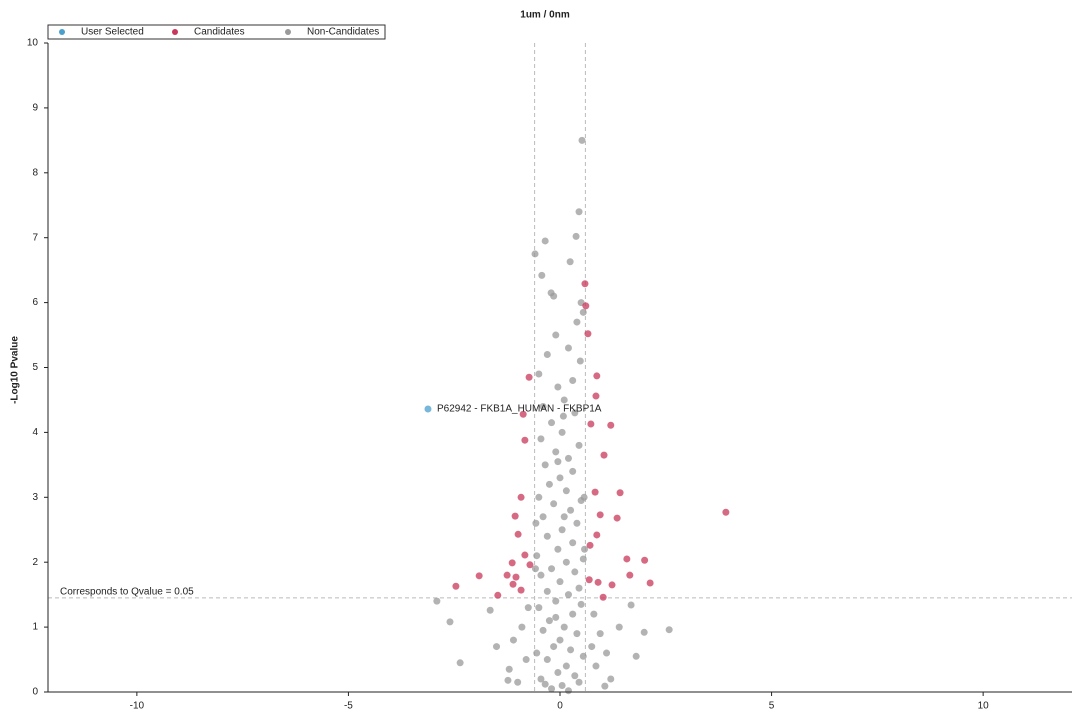 The width and height of the screenshot is (1080, 714). What do you see at coordinates (35, 627) in the screenshot?
I see `y-tick-label: 1` at bounding box center [35, 627].